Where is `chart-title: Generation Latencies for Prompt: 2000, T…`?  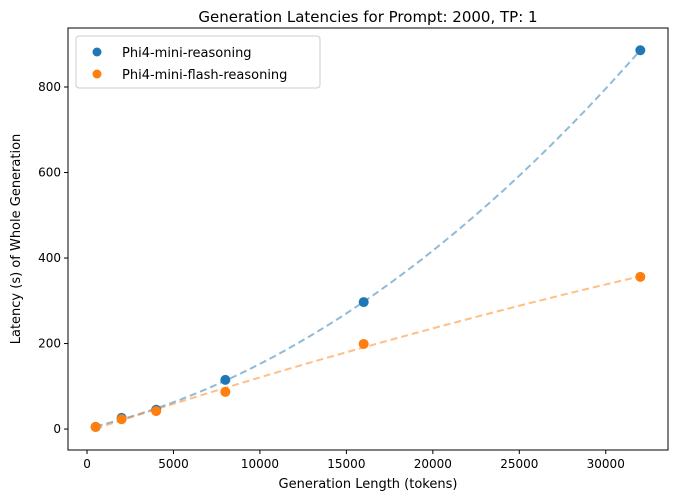
chart-title: Generation Latencies for Prompt: 2000, T… is located at coordinates (367, 17).